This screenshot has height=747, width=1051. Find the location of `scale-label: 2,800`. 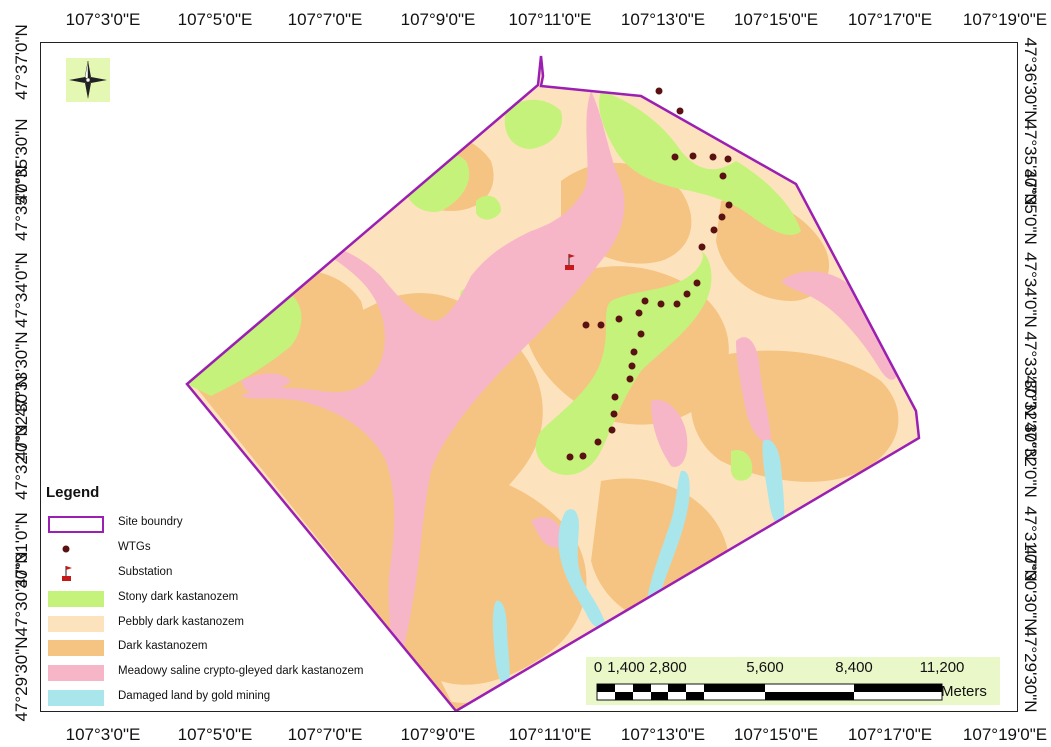

scale-label: 2,800 is located at coordinates (668, 667).